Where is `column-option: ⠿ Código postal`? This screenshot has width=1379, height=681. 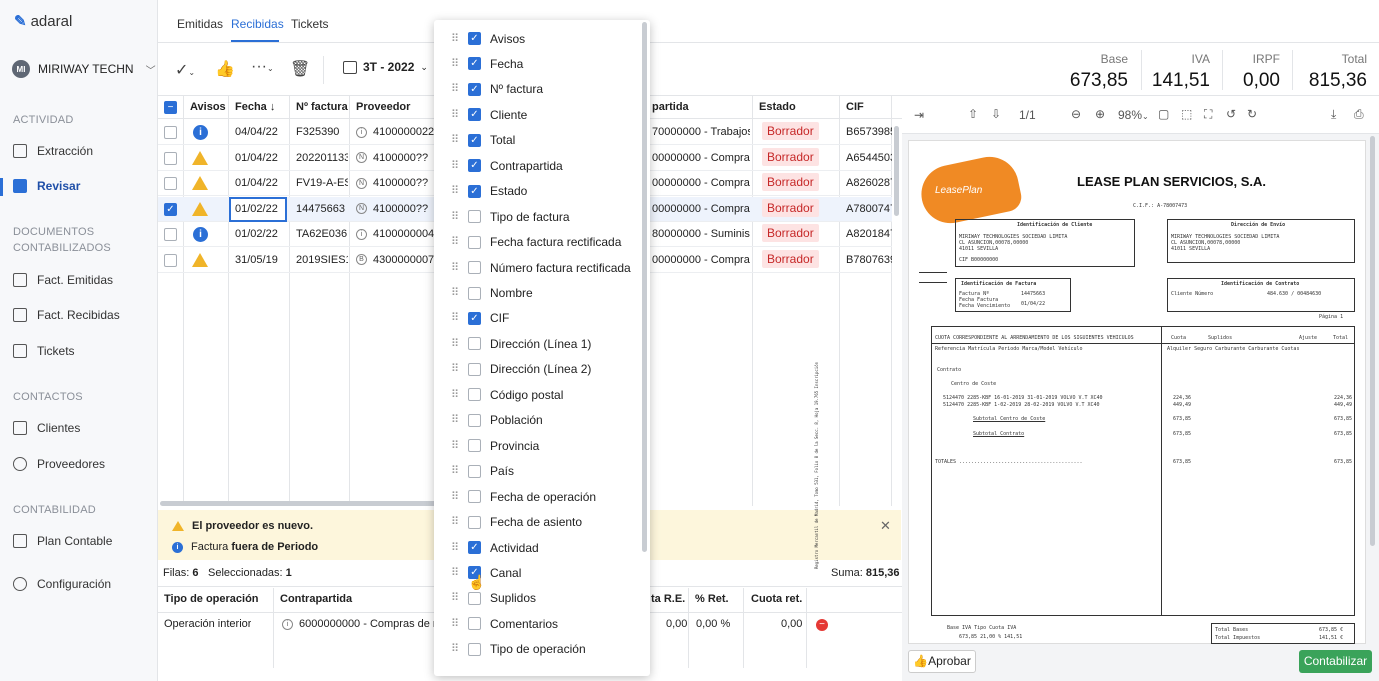
column-option: ⠿ Código postal is located at coordinates (542, 394).